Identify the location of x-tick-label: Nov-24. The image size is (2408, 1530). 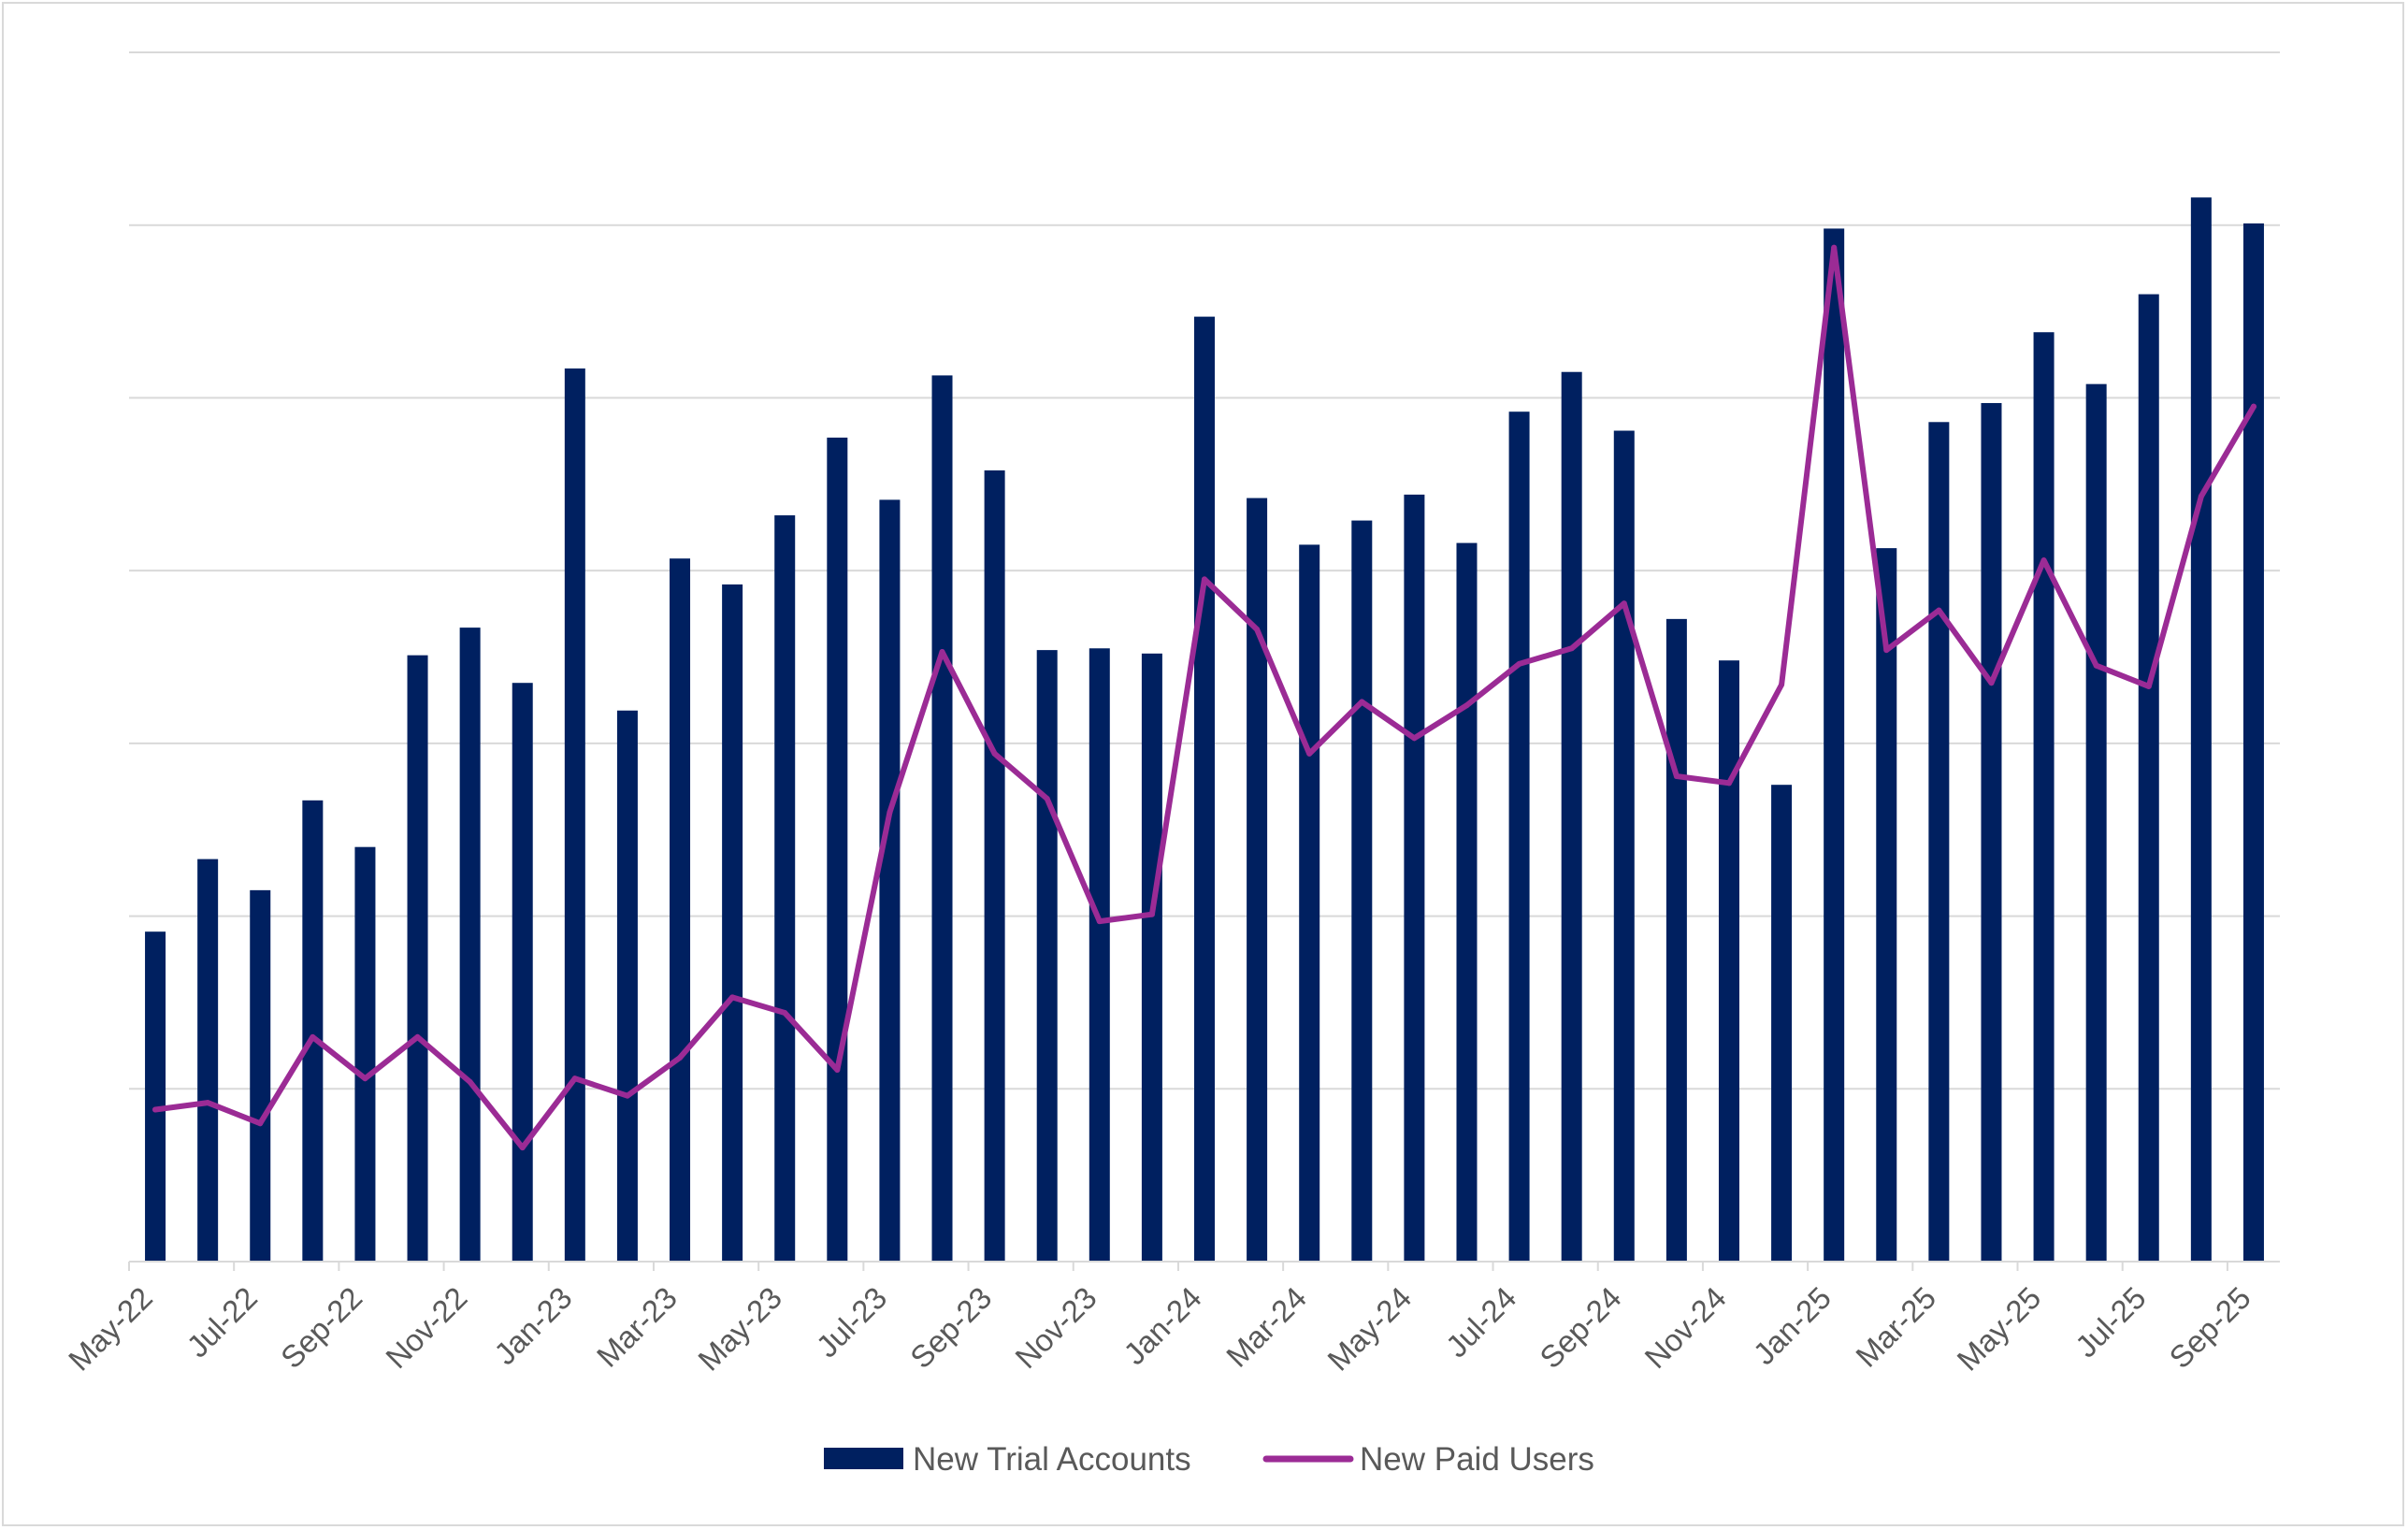
(1684, 1327).